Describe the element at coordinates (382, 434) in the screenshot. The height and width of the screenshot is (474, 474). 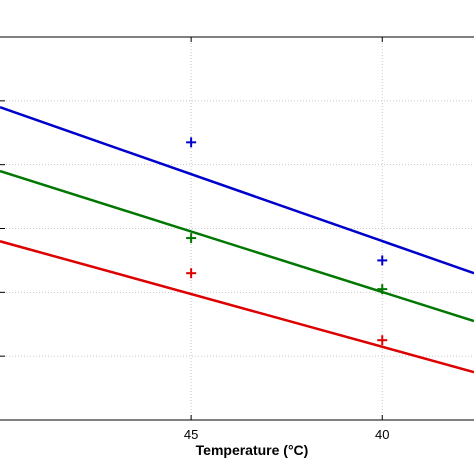
I see `x-axis-tick-label: 40` at that location.